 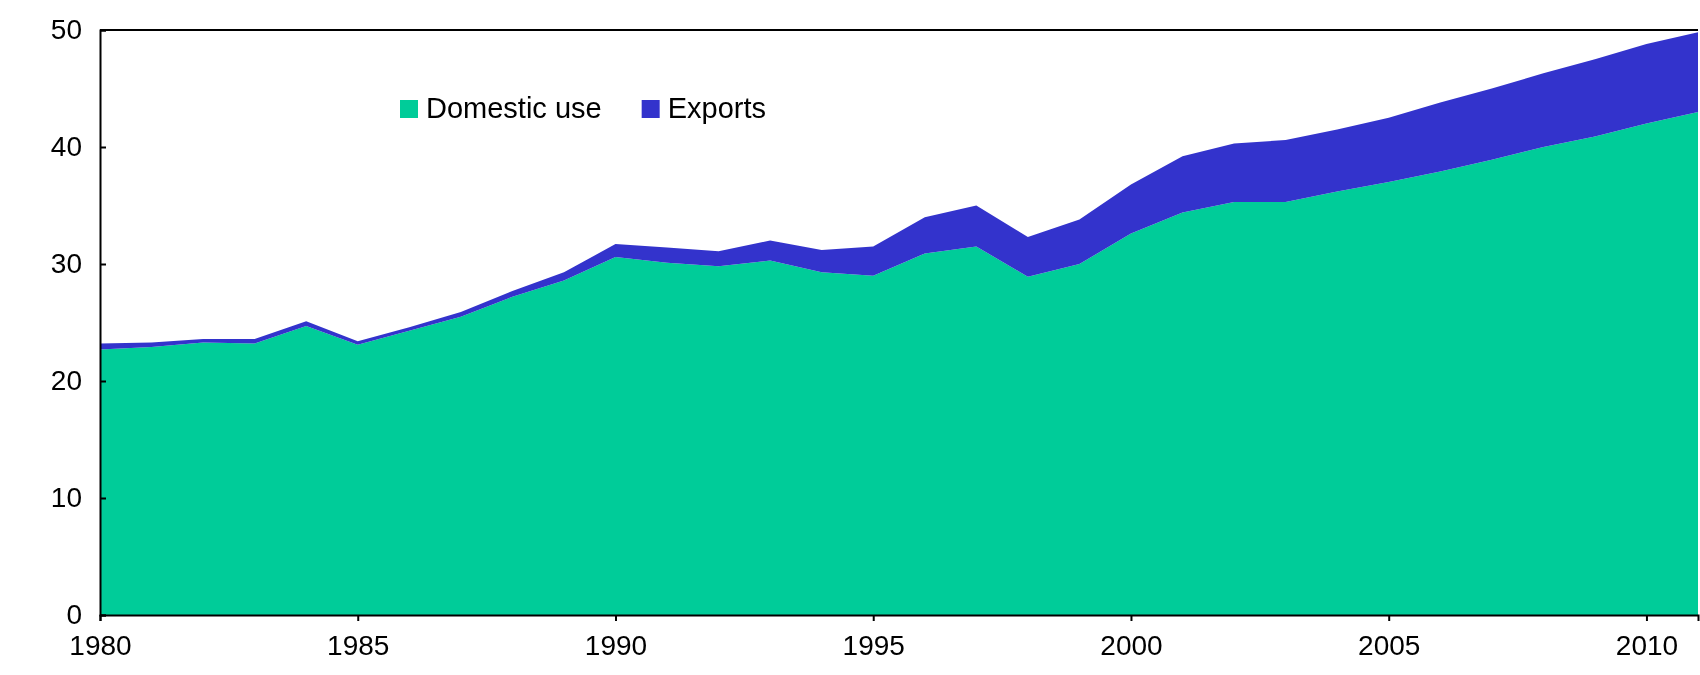 I want to click on x-tick-label: 1995, so click(x=873, y=645).